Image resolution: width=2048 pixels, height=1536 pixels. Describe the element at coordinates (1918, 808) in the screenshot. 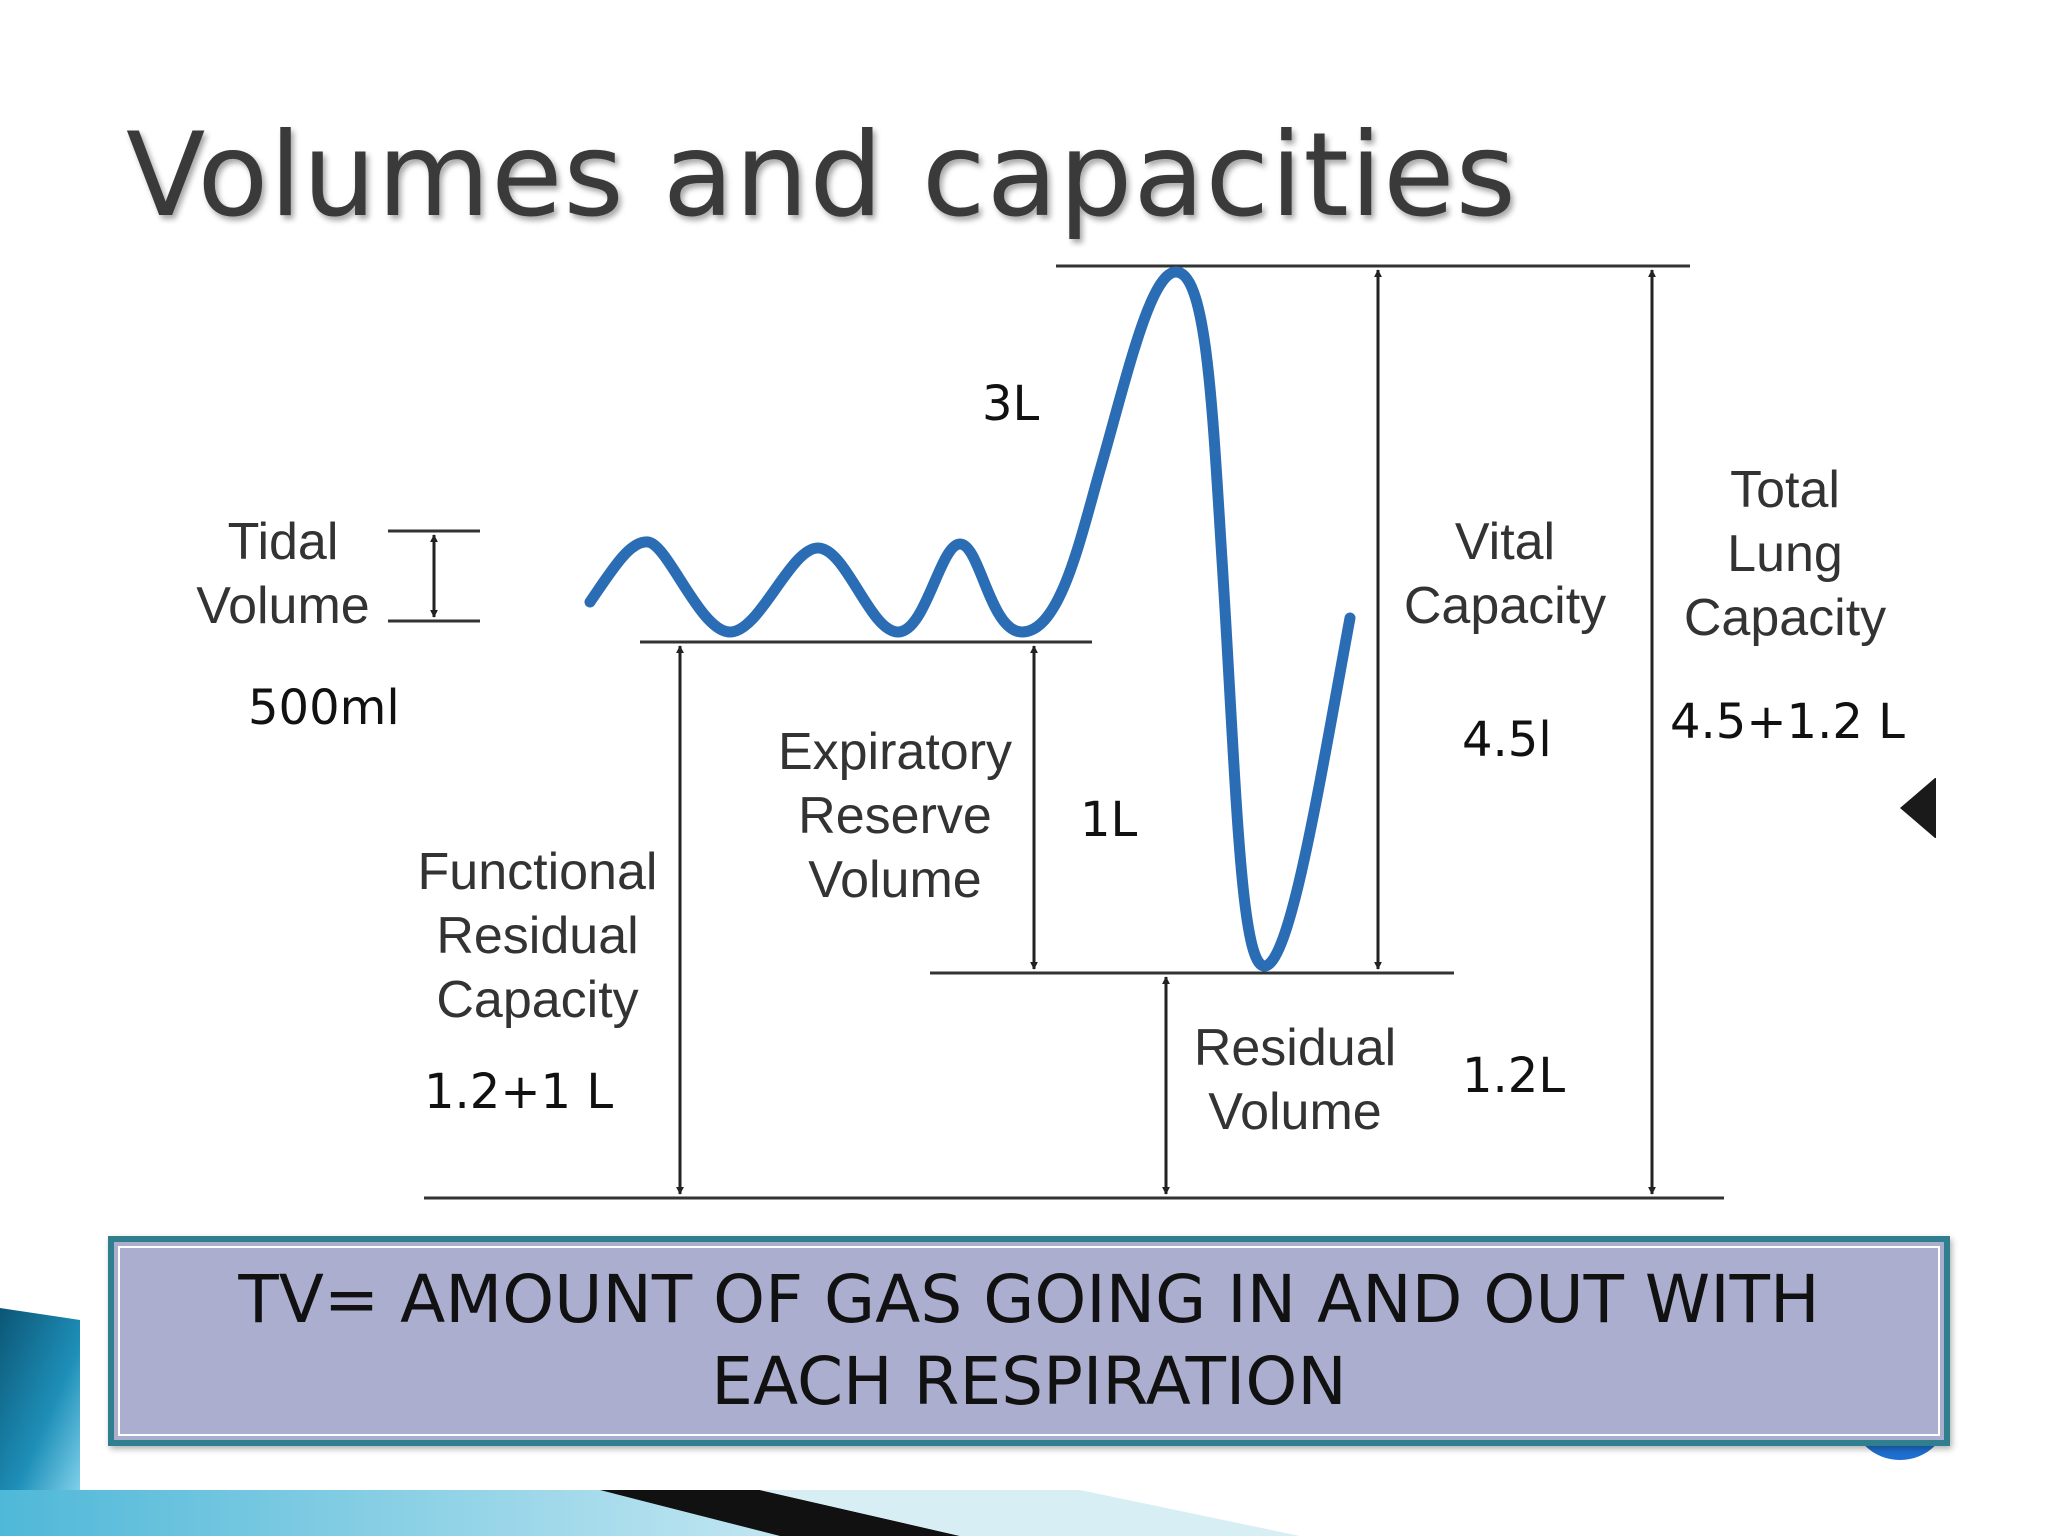

I see `page-tab-icon` at that location.